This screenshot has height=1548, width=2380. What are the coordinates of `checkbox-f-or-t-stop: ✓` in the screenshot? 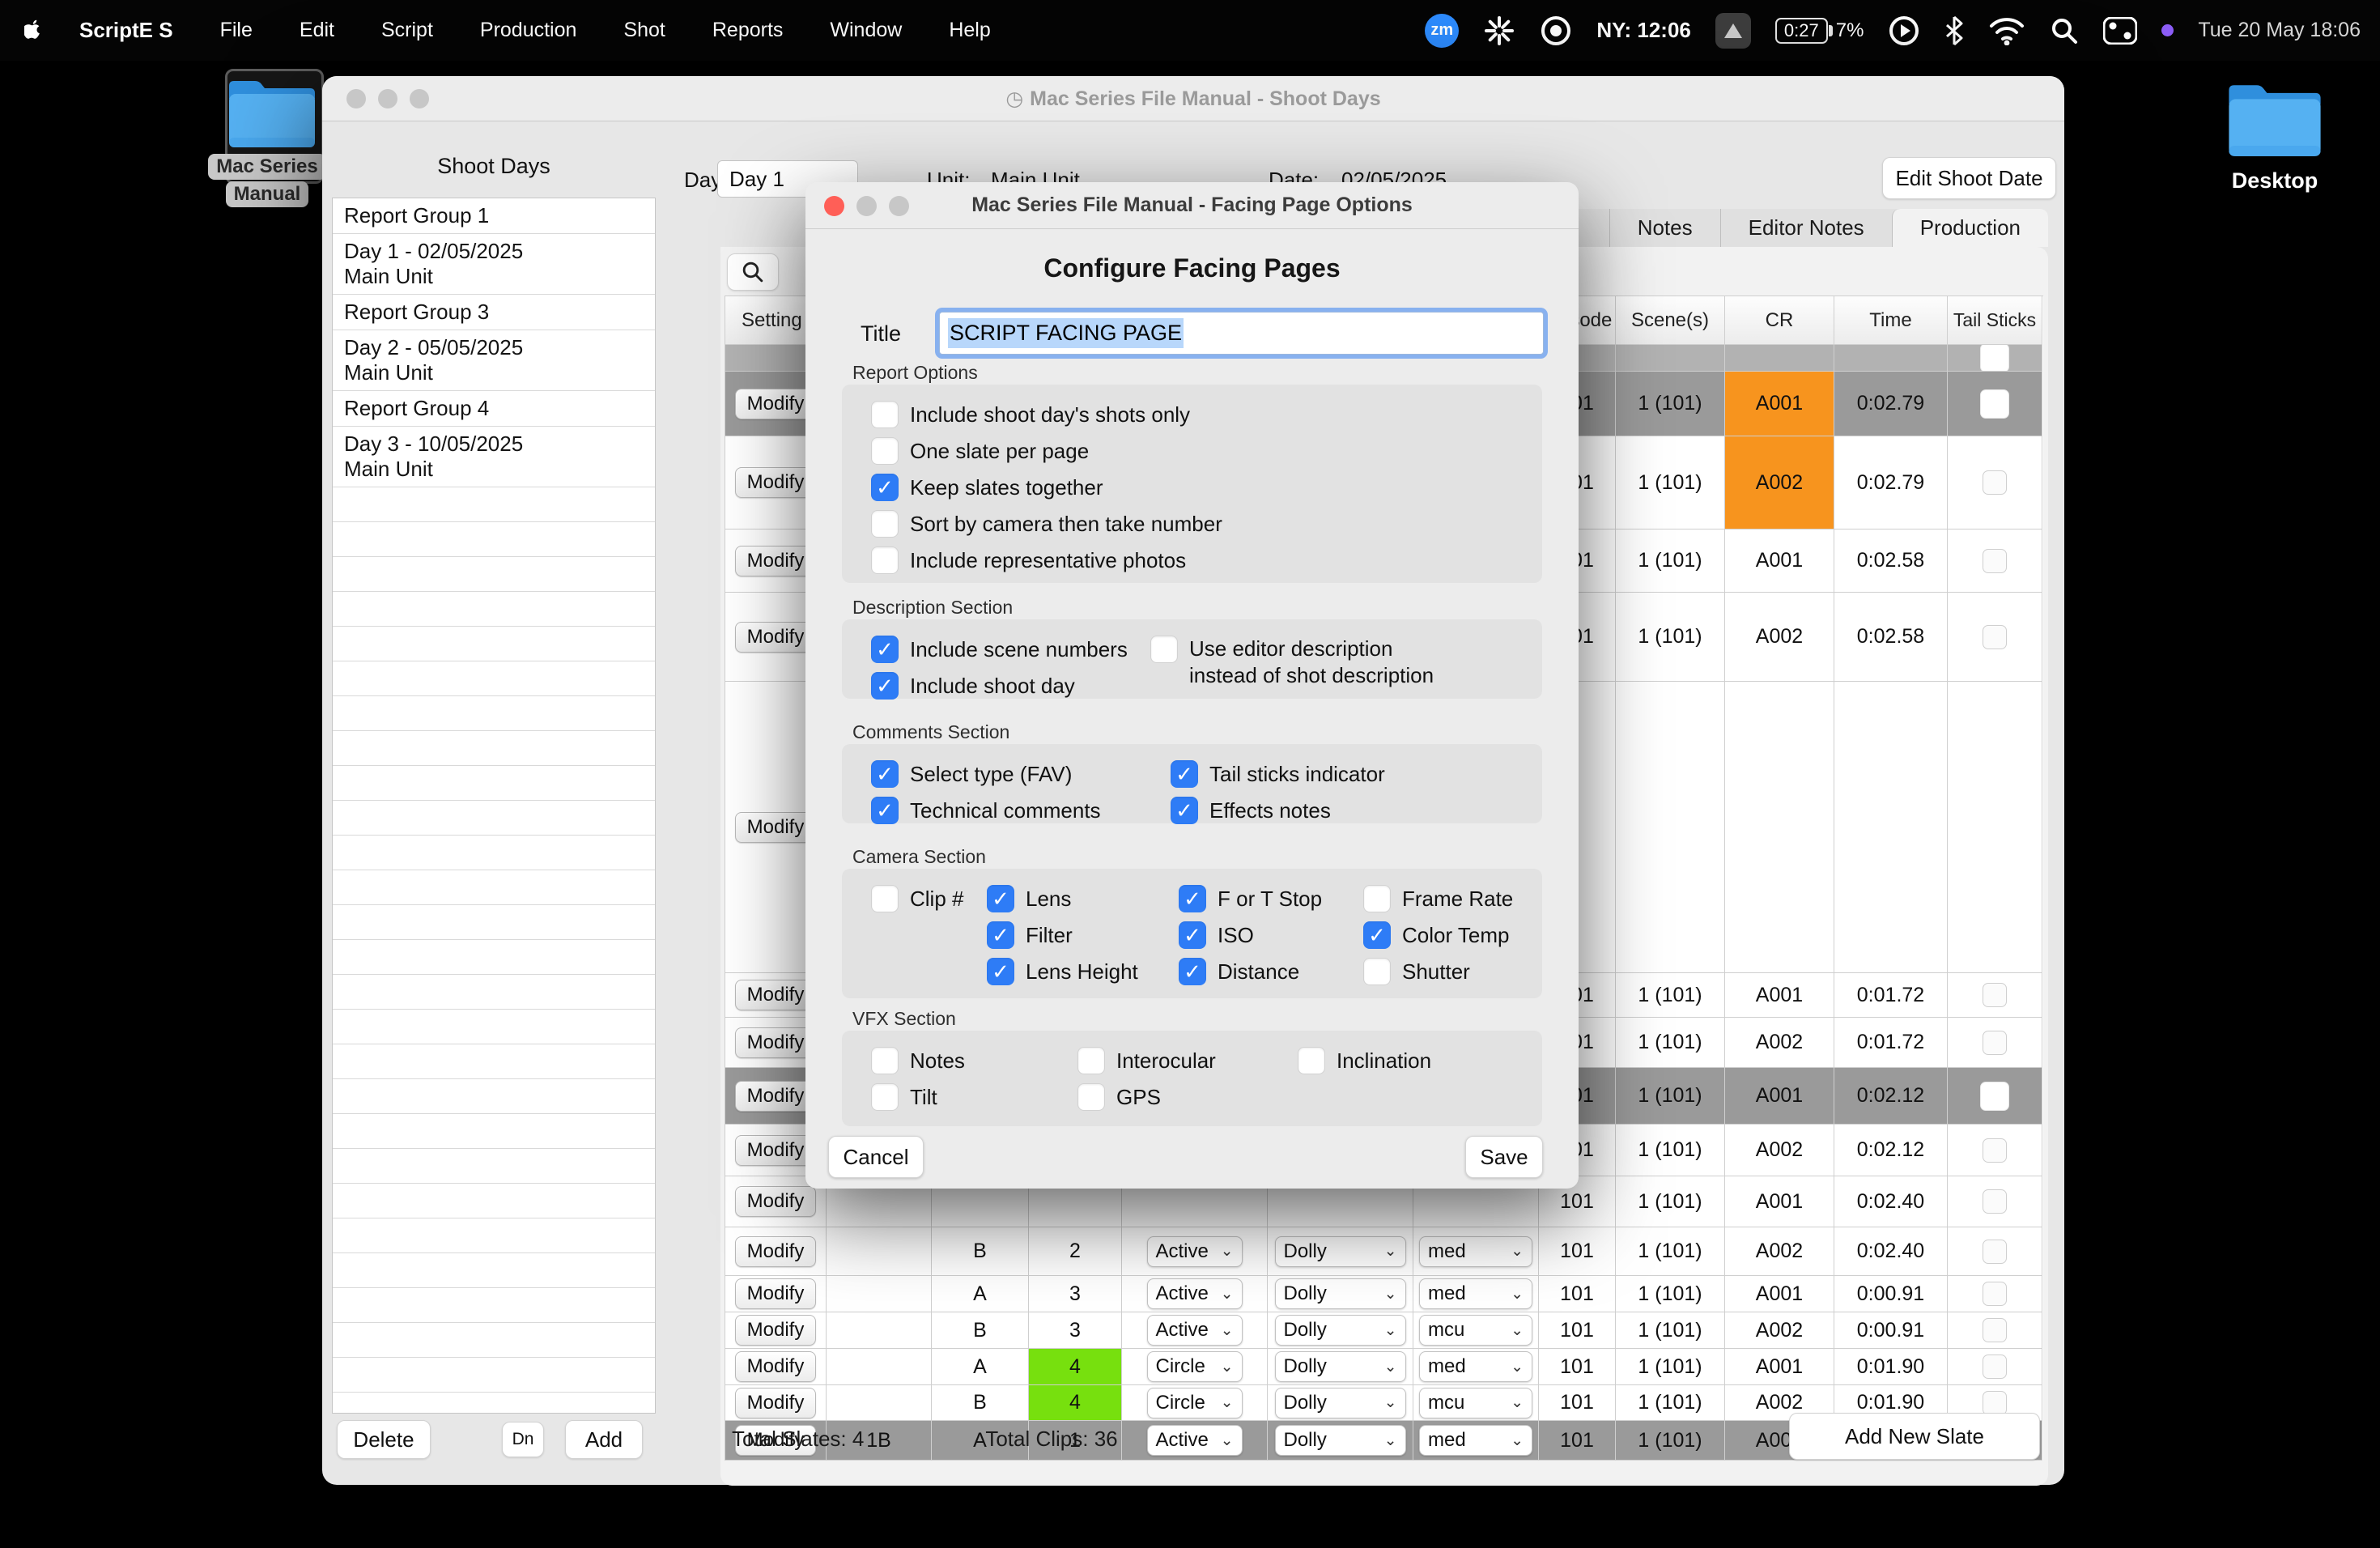 It's located at (1193, 899).